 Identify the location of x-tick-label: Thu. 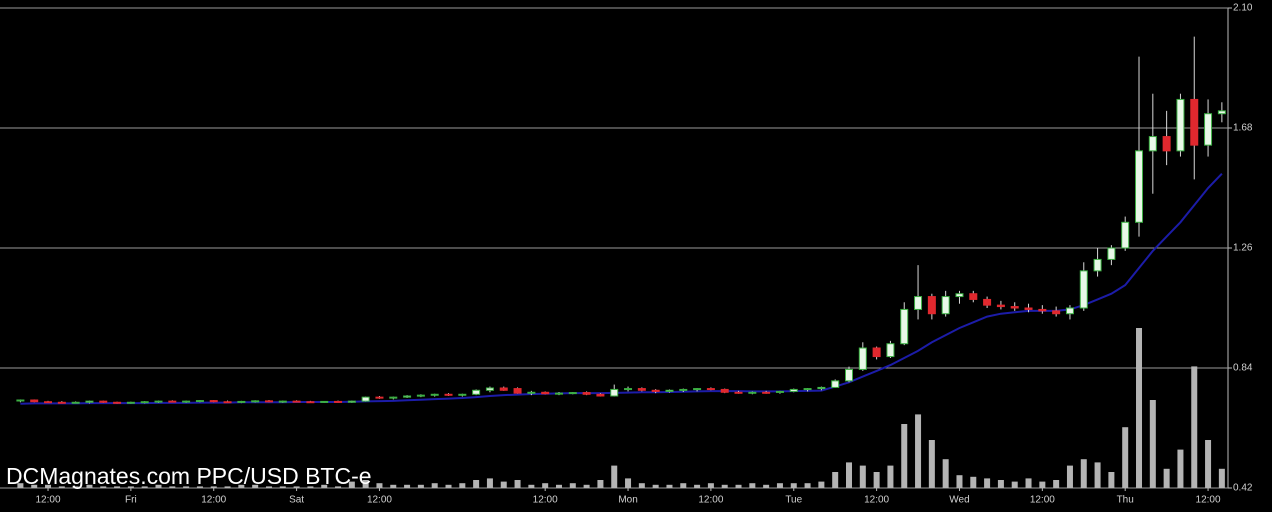
(1125, 500).